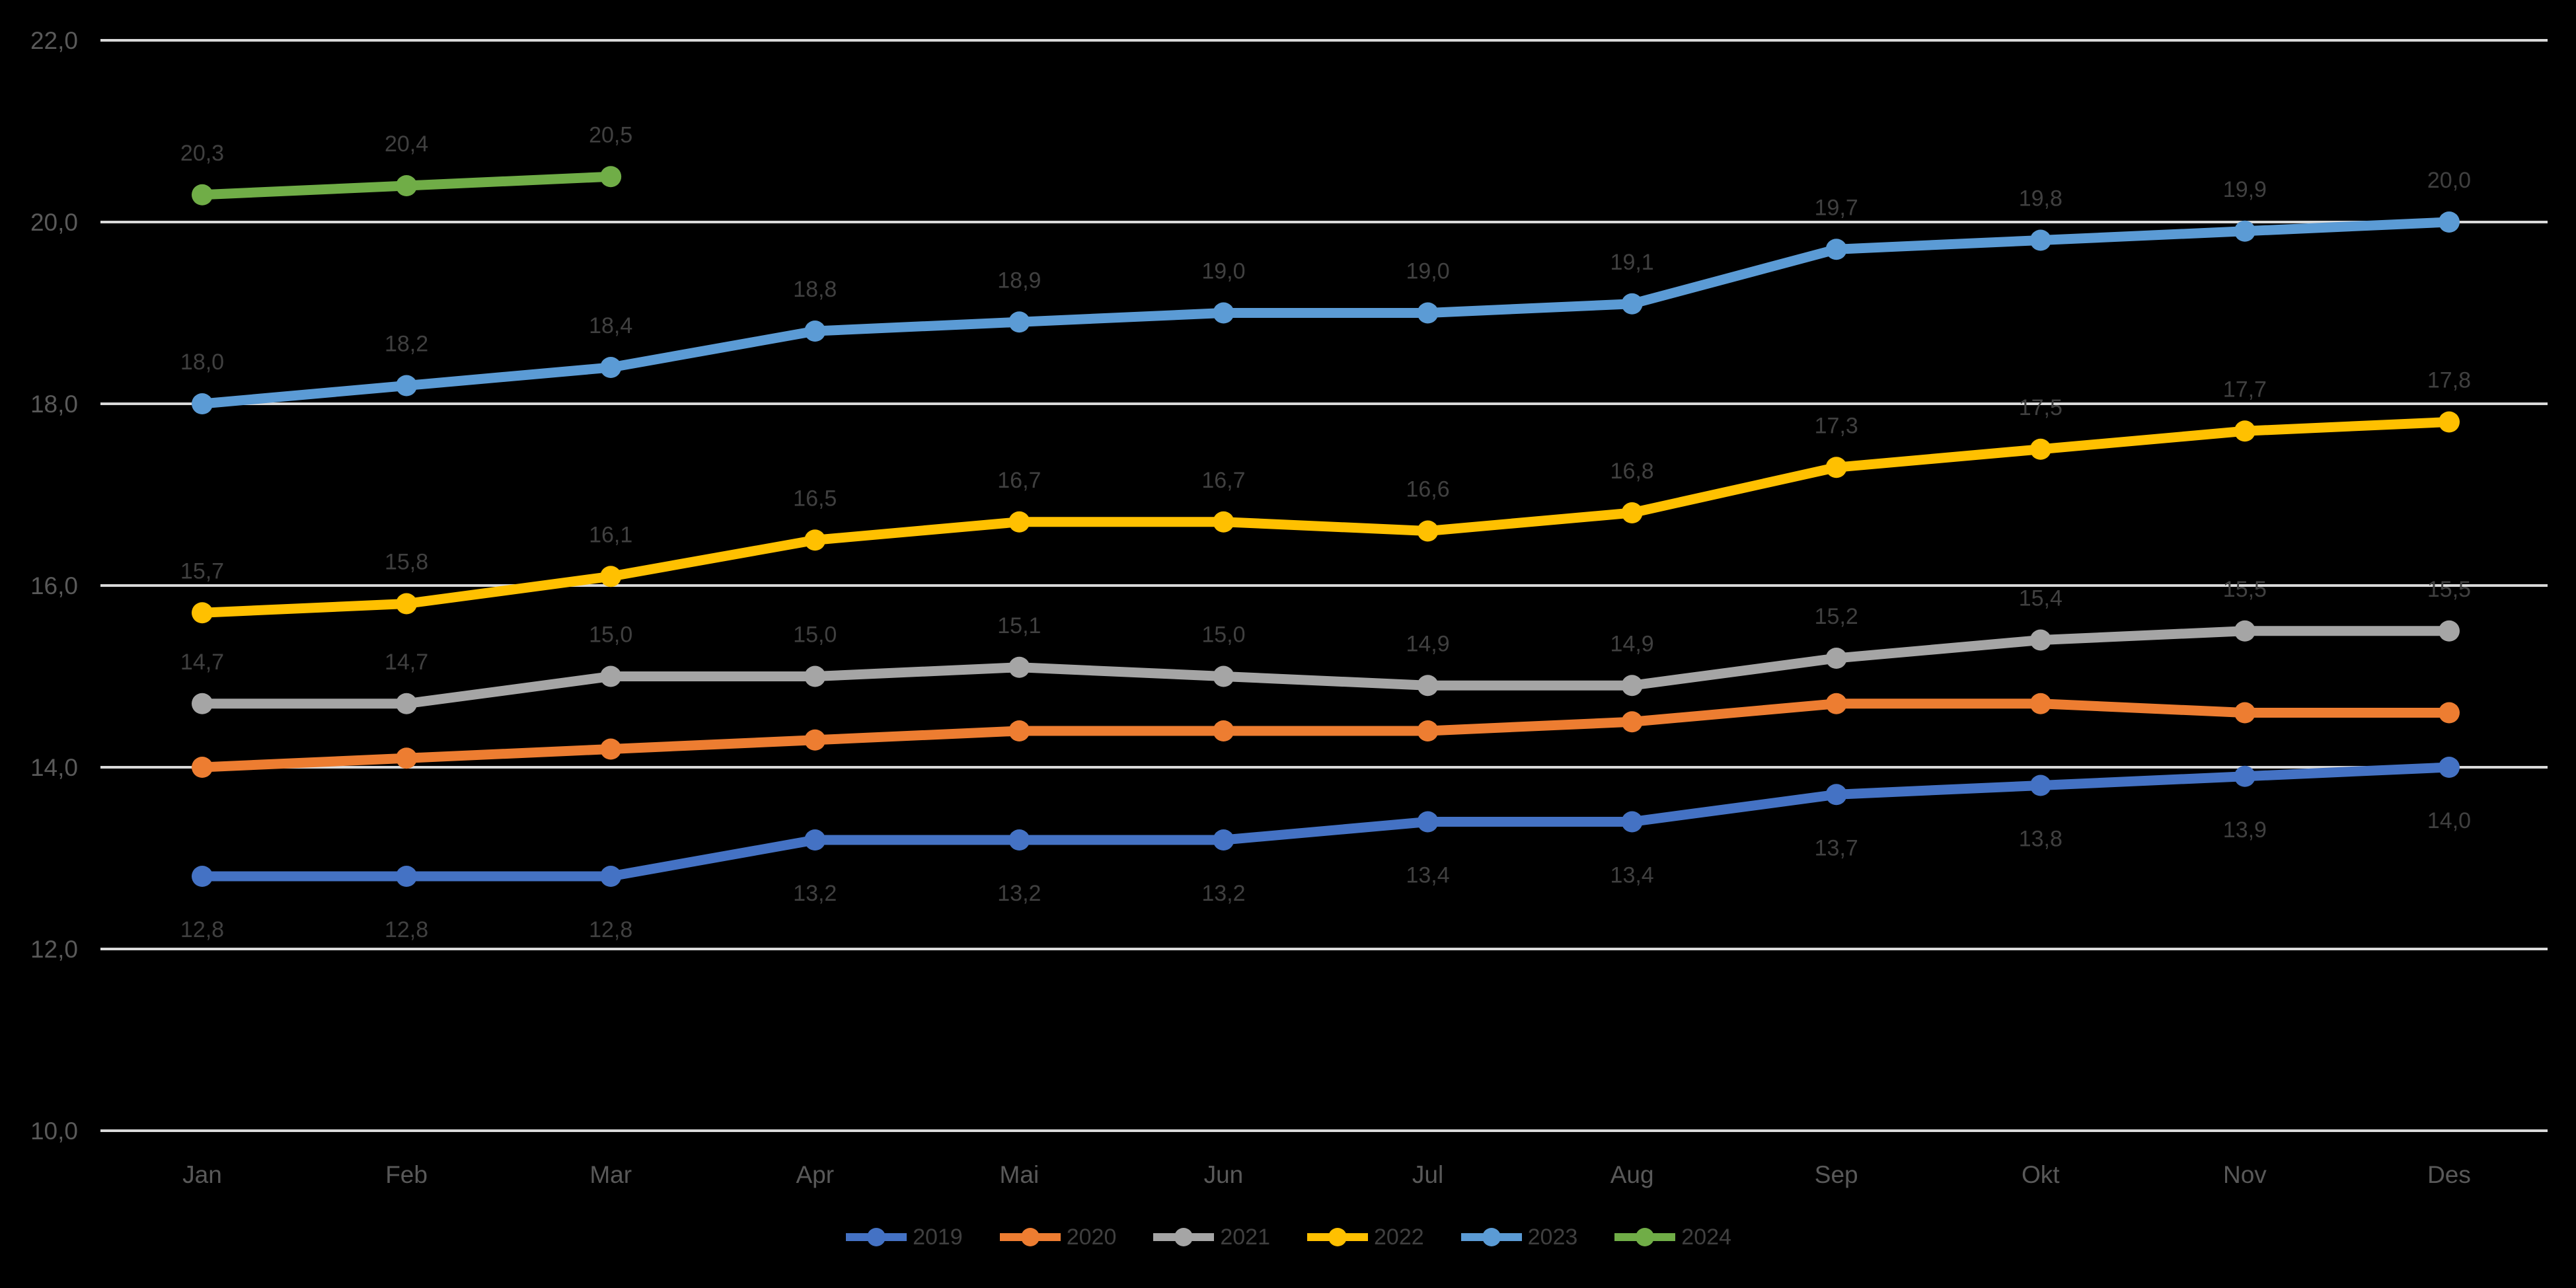 Image resolution: width=2576 pixels, height=1288 pixels. What do you see at coordinates (54, 768) in the screenshot?
I see `y-axis-tick-14,0: 14,0` at bounding box center [54, 768].